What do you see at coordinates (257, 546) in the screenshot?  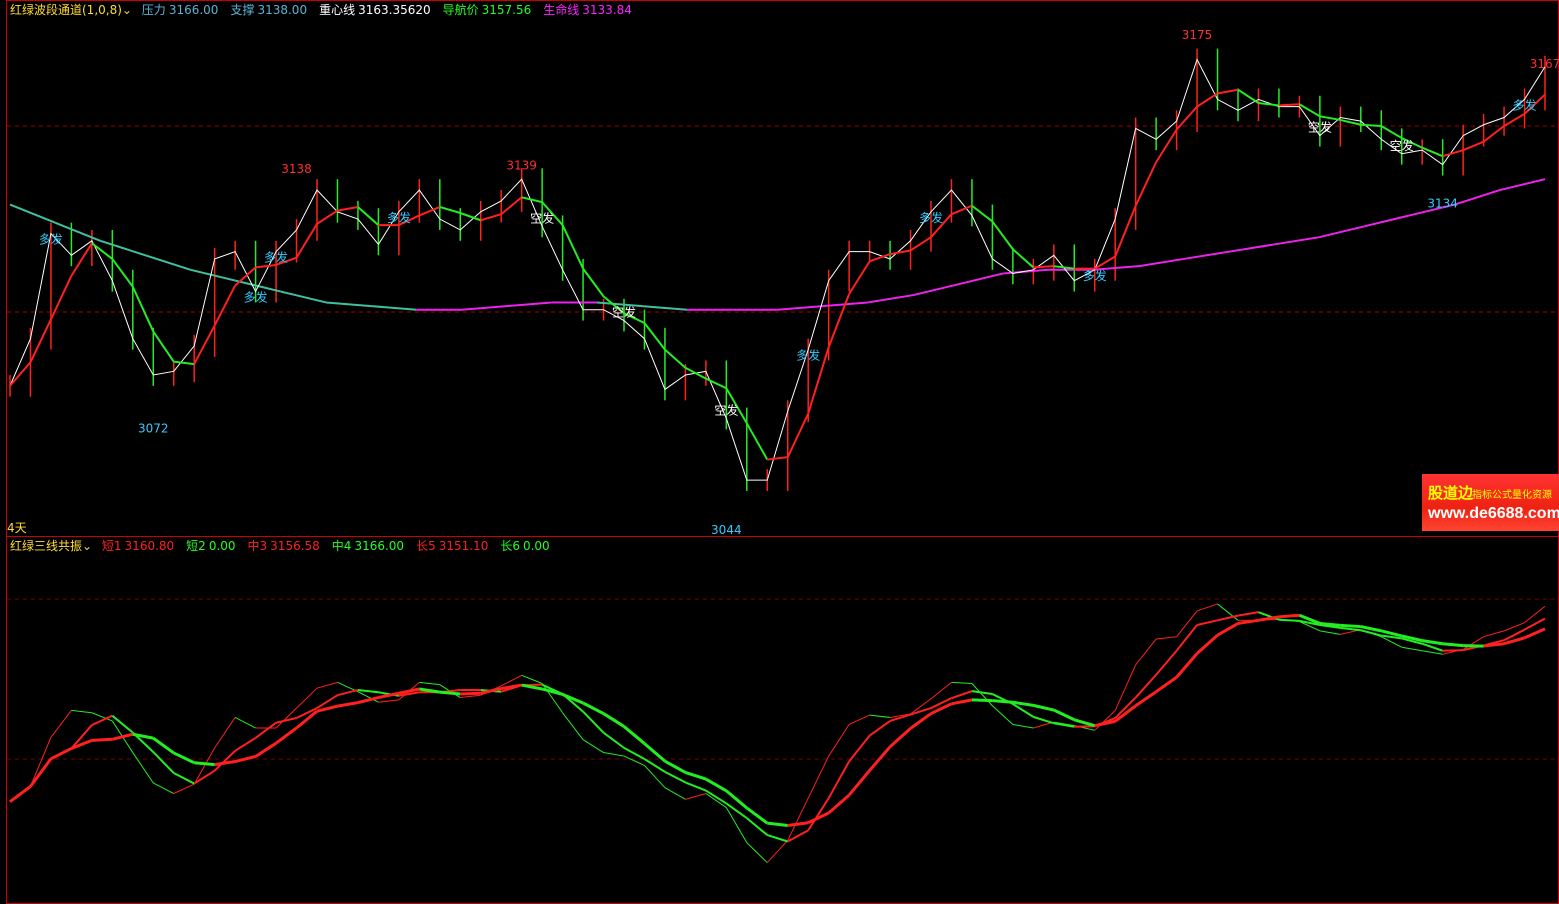 I see `legend-label: 中3` at bounding box center [257, 546].